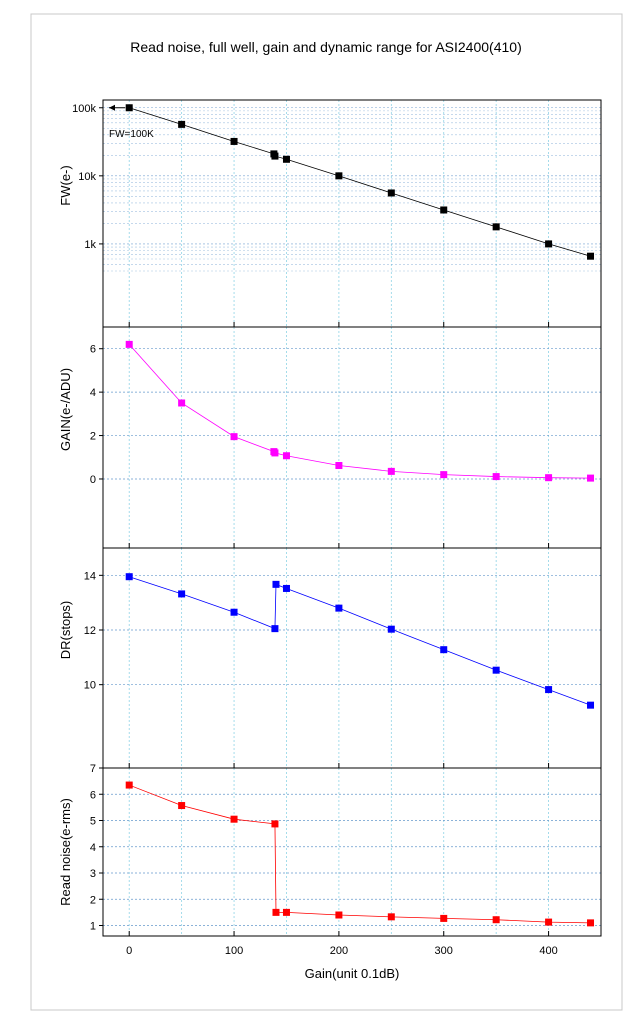 The width and height of the screenshot is (640, 1024). Describe the element at coordinates (65, 630) in the screenshot. I see `y-axis-label: DR(stops)` at that location.